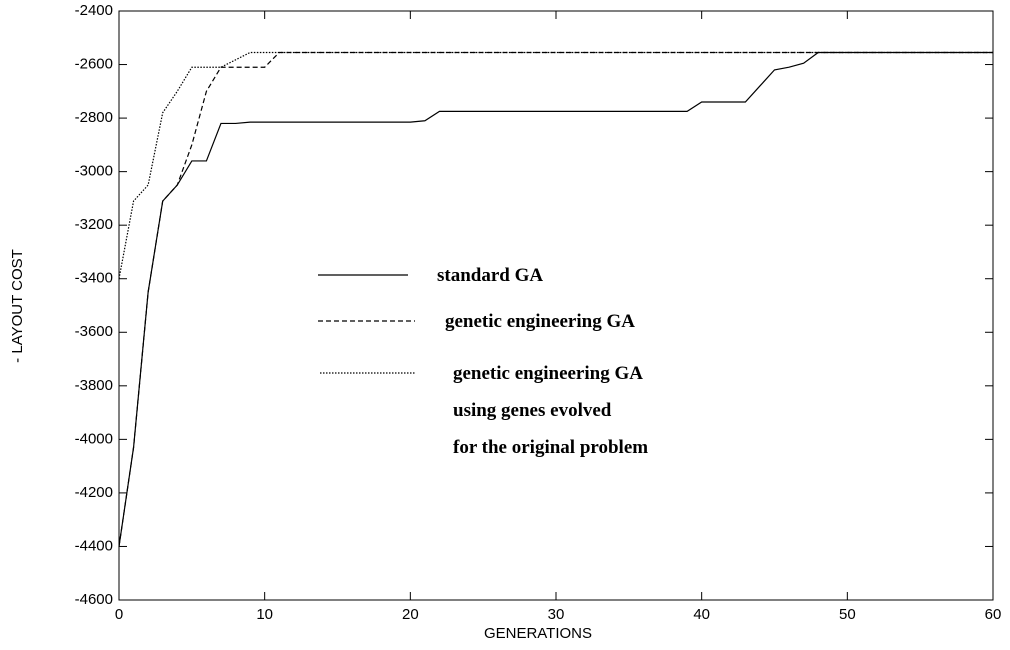  Describe the element at coordinates (701, 614) in the screenshot. I see `x-tick-label: 40` at that location.